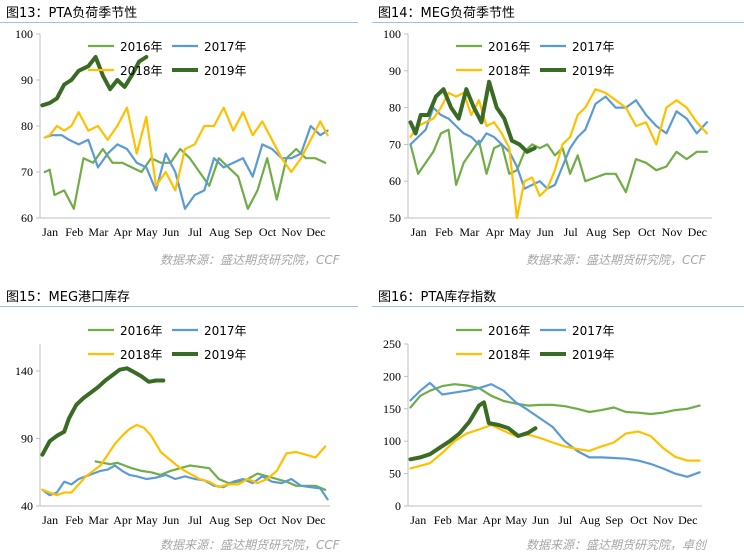  I want to click on chart-title: 图16：PTA库存指数, so click(437, 297).